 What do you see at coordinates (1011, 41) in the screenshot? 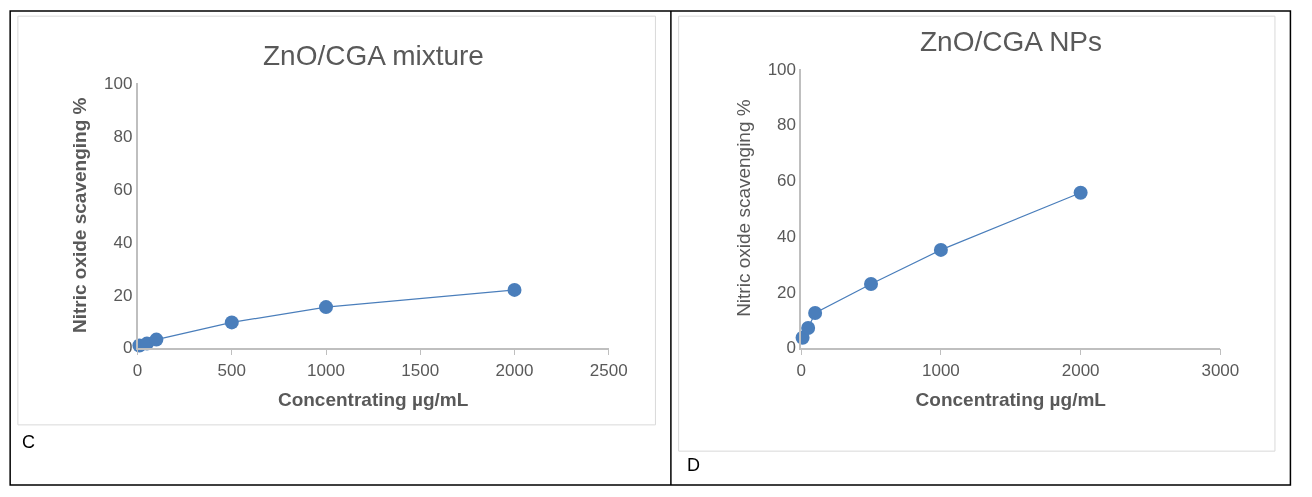
I see `chart-title: ZnO/CGA NPs` at bounding box center [1011, 41].